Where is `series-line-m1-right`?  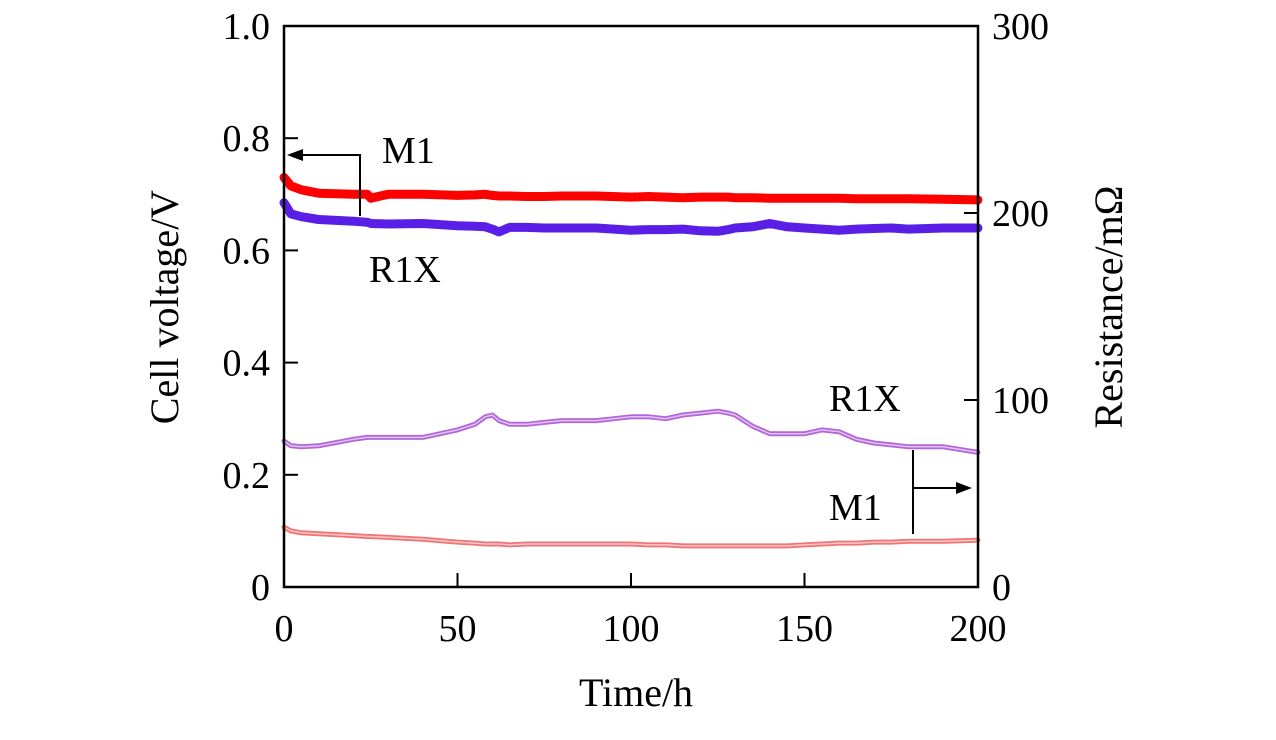
series-line-m1-right is located at coordinates (631, 536).